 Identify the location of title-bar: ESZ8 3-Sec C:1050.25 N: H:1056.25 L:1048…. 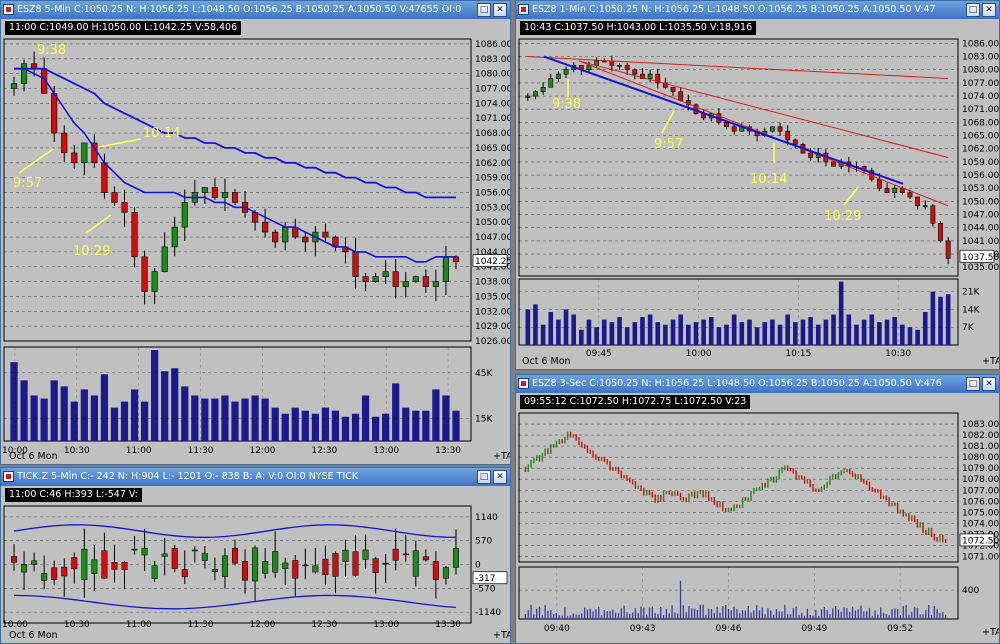
(757, 384).